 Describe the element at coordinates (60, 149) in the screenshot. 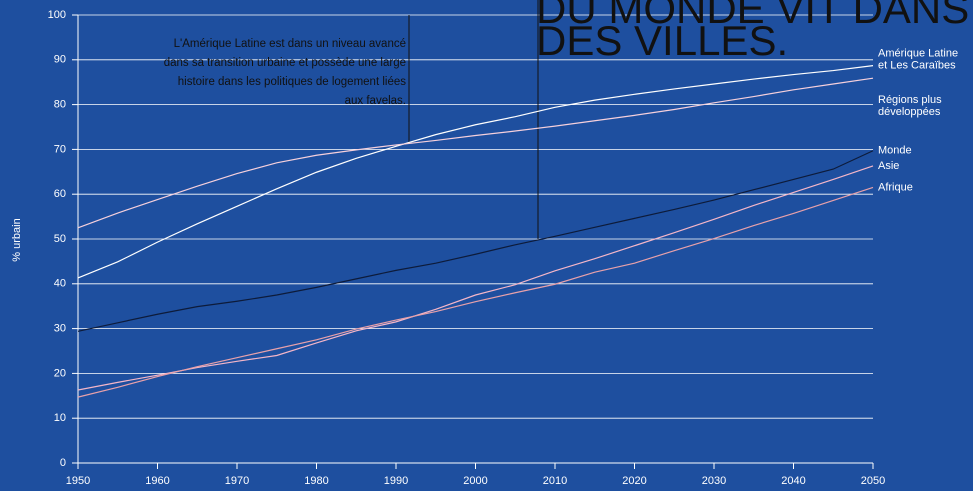

I see `y-tick-label: 70` at that location.